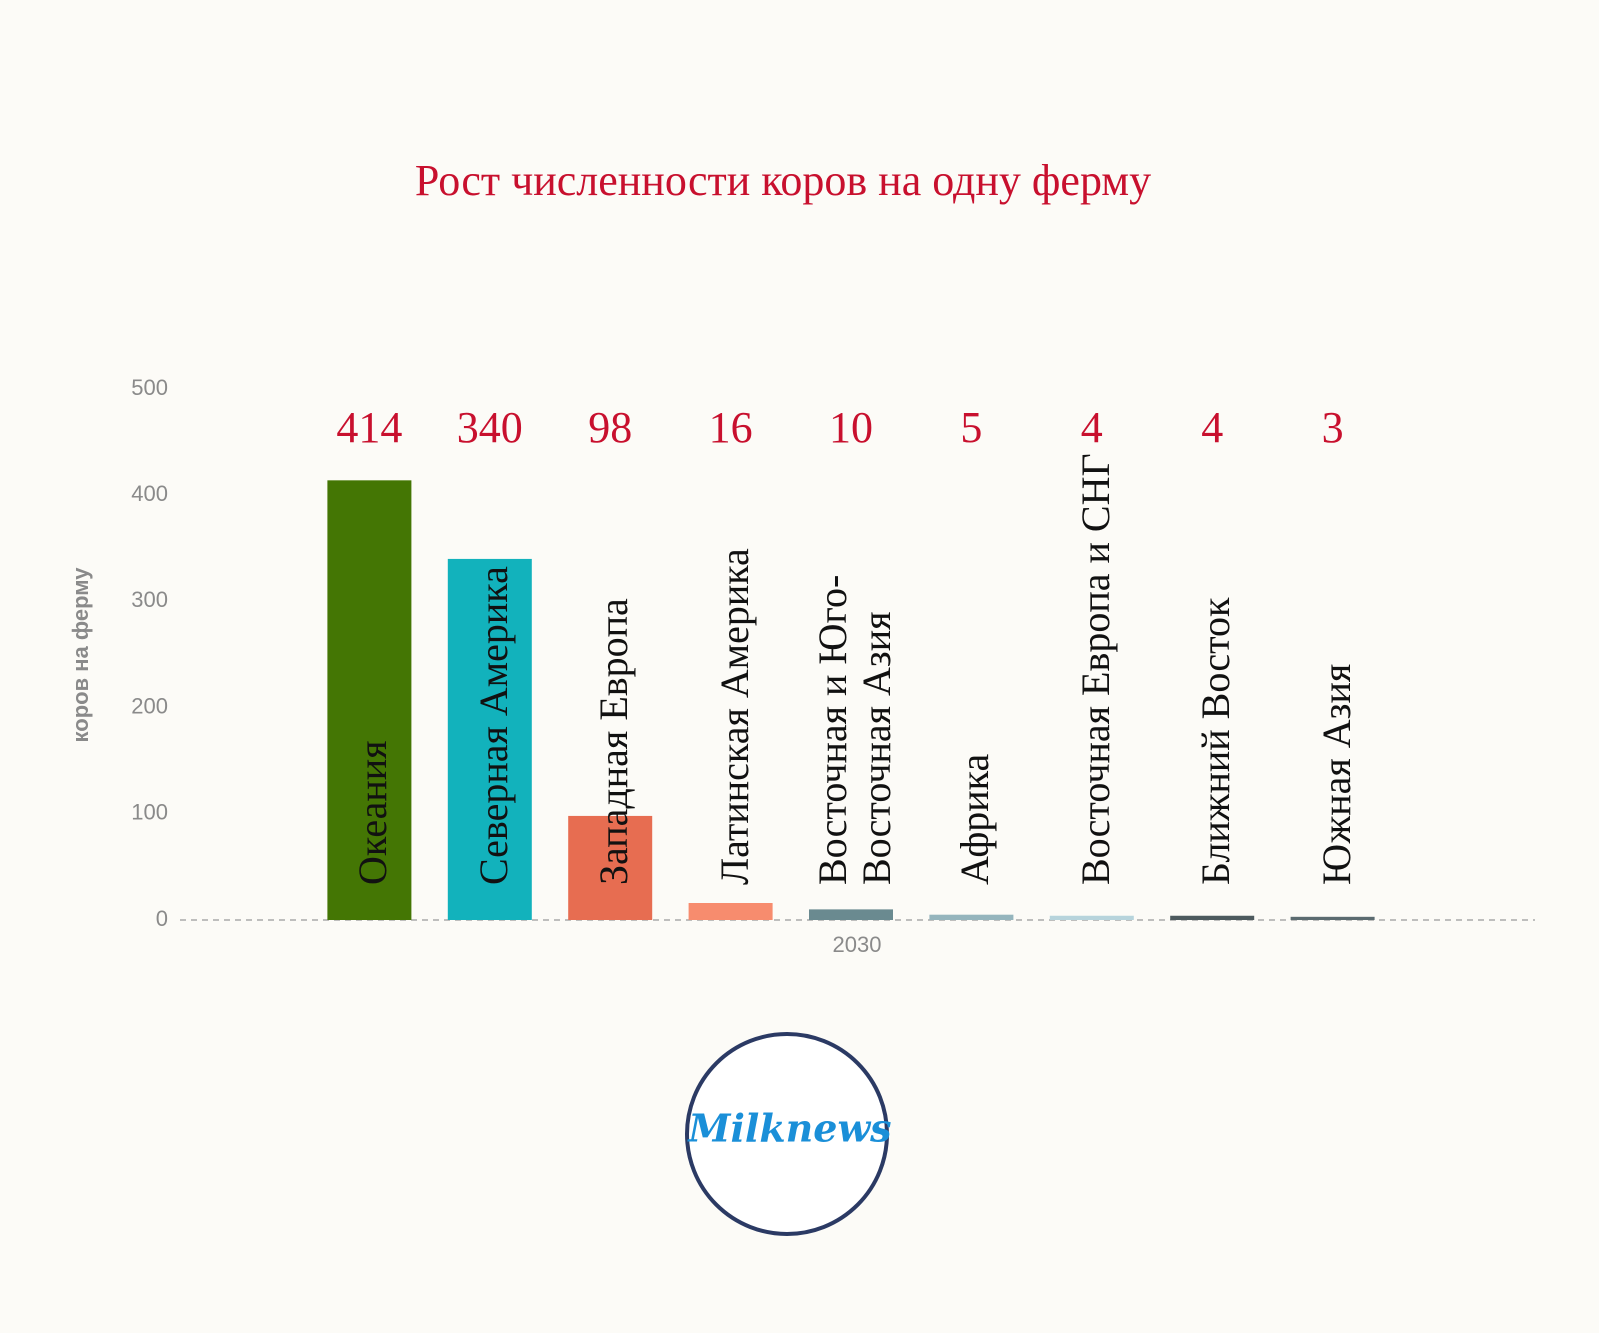 Image resolution: width=1599 pixels, height=1333 pixels. What do you see at coordinates (373, 812) in the screenshot?
I see `series-label: Океания` at bounding box center [373, 812].